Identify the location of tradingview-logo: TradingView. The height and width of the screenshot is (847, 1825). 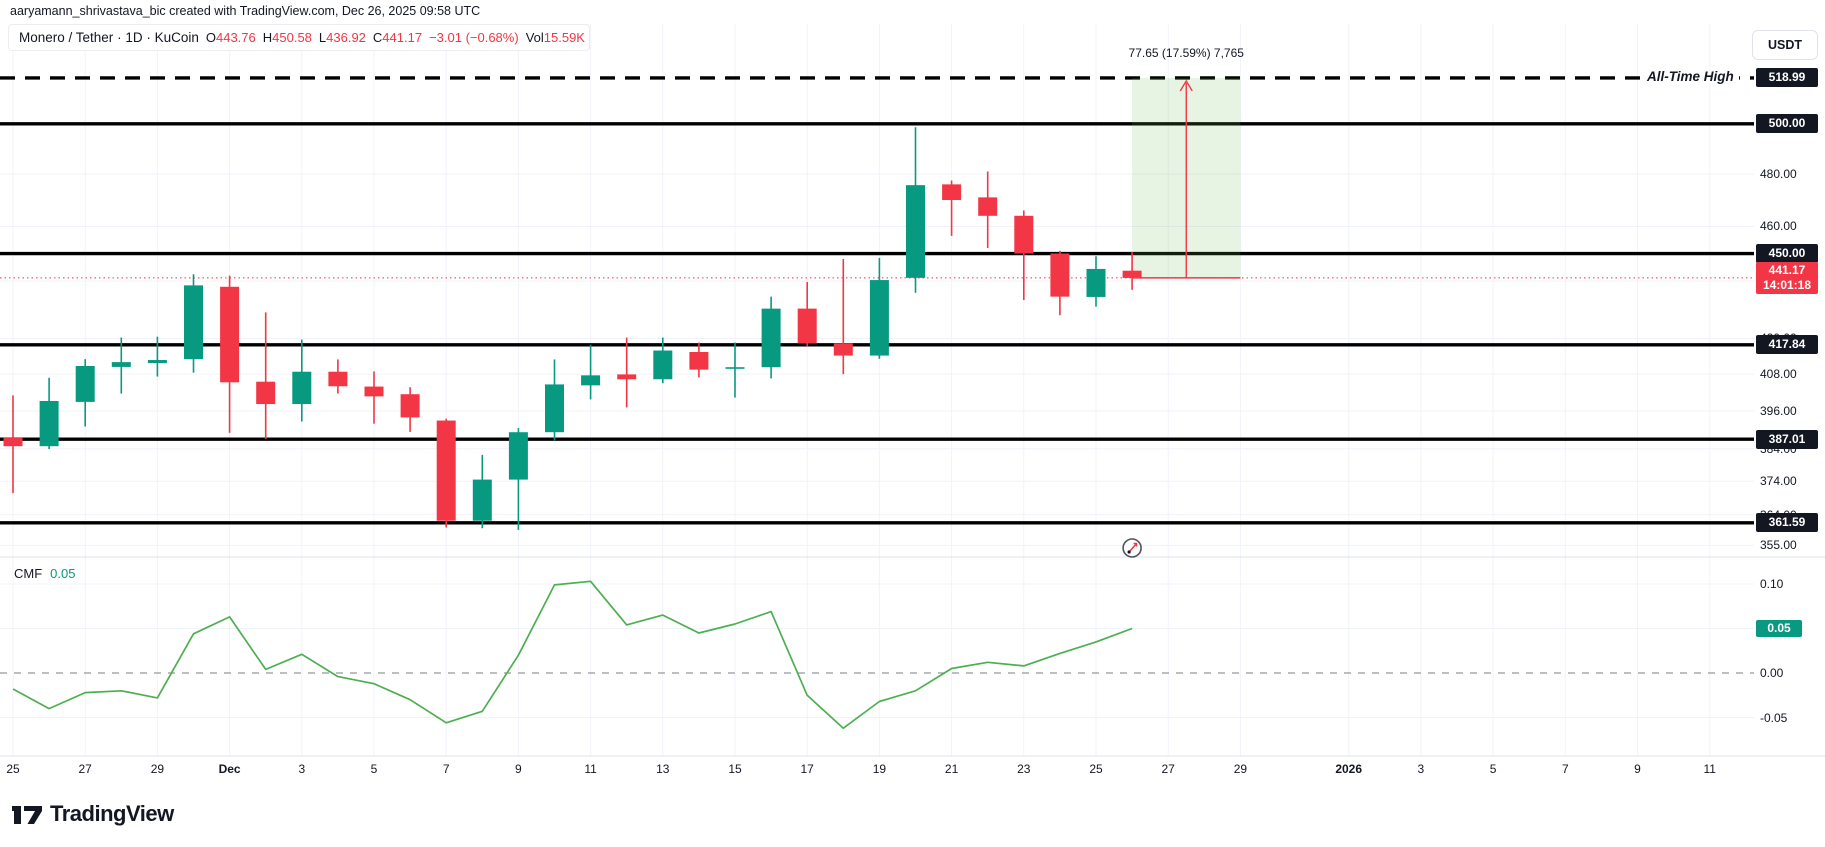
(93, 814).